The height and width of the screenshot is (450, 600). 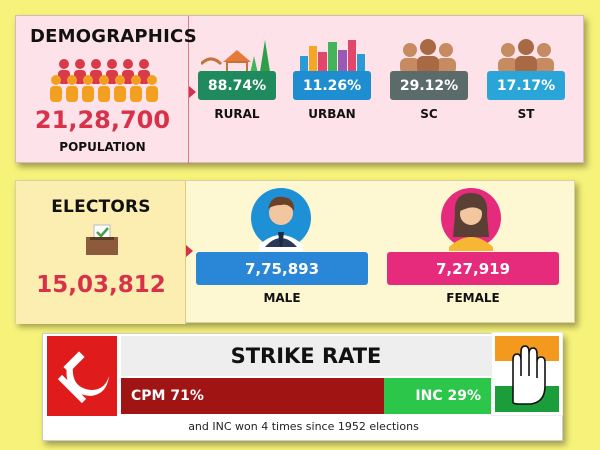 I want to click on st-label: ST, so click(x=526, y=114).